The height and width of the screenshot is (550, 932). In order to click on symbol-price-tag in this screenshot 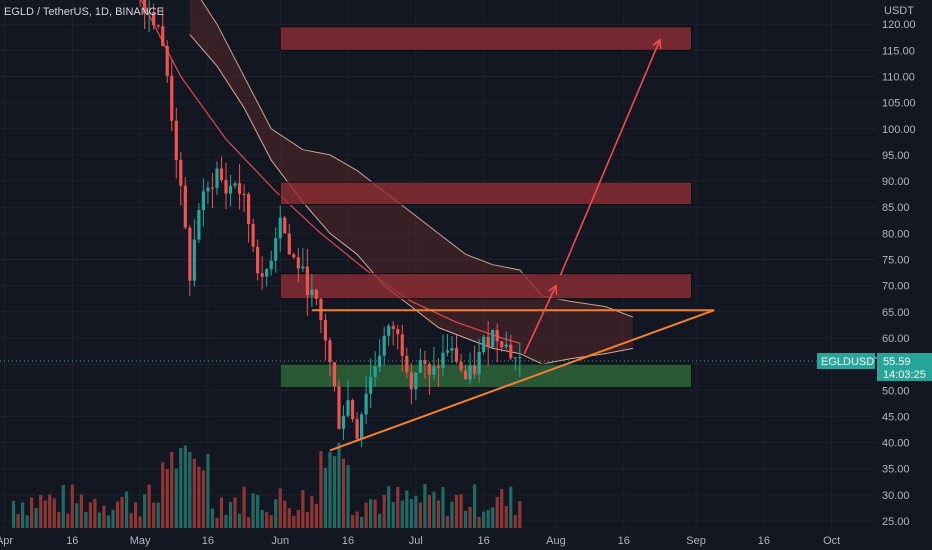, I will do `click(846, 361)`.